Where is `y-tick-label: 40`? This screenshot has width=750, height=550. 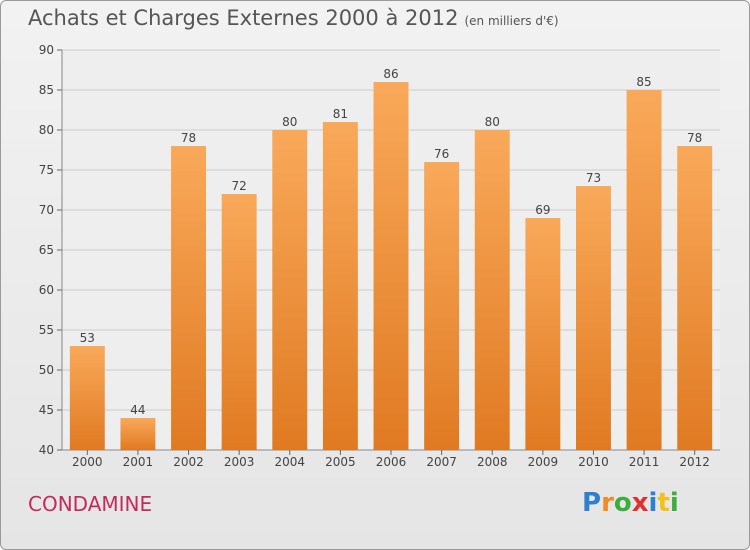
y-tick-label: 40 is located at coordinates (46, 450).